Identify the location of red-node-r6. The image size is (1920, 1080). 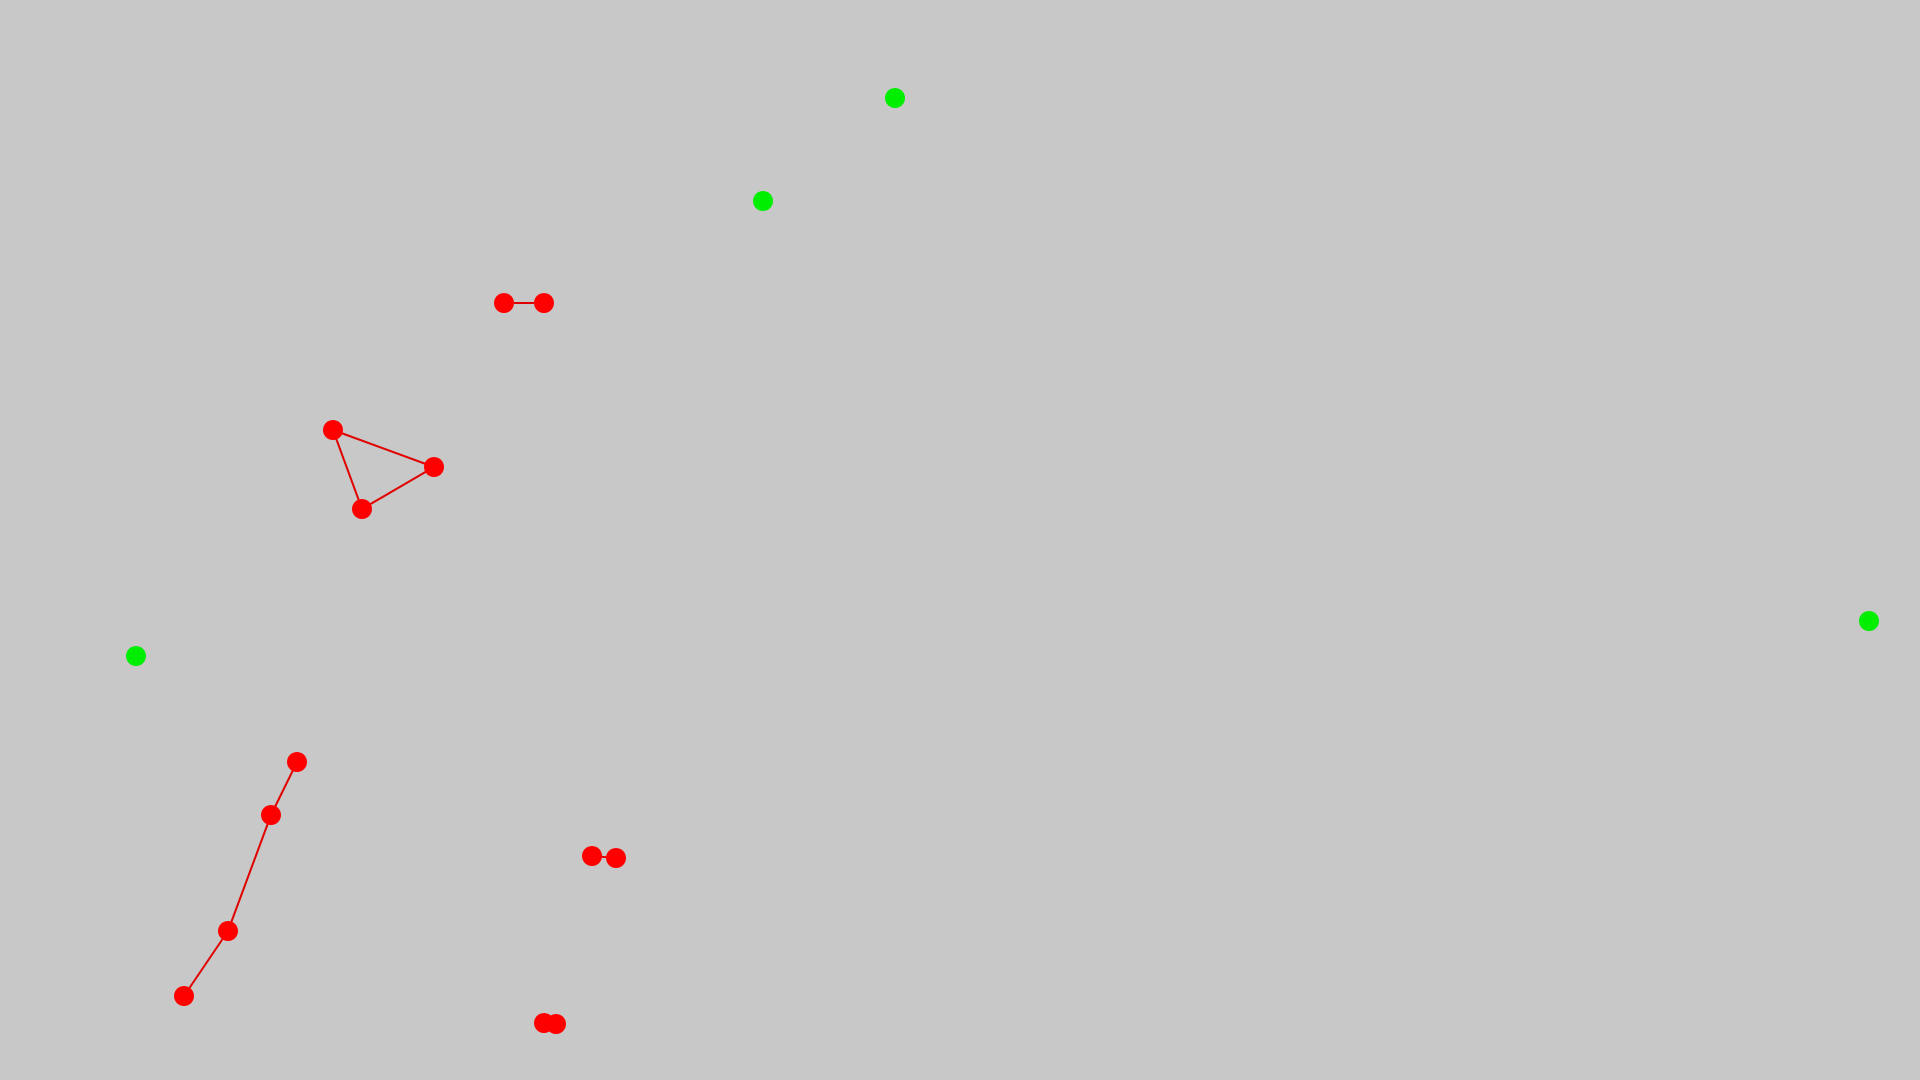
(297, 762).